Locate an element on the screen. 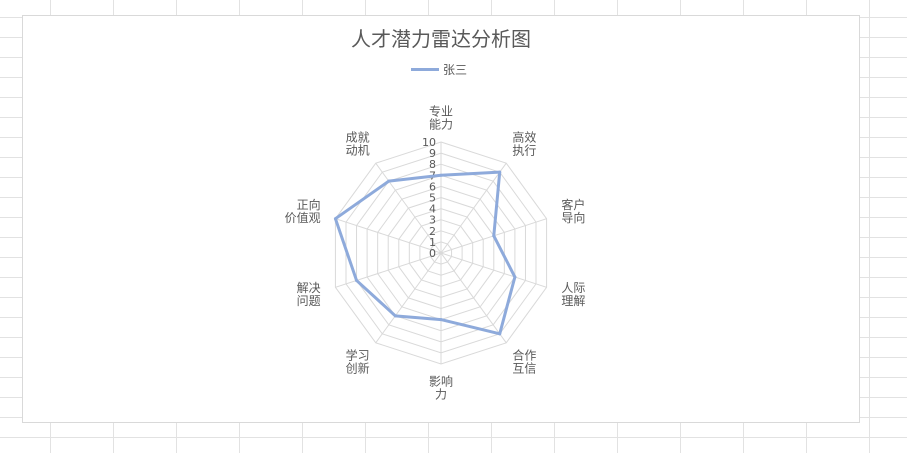  legend-label: 张三 is located at coordinates (455, 70).